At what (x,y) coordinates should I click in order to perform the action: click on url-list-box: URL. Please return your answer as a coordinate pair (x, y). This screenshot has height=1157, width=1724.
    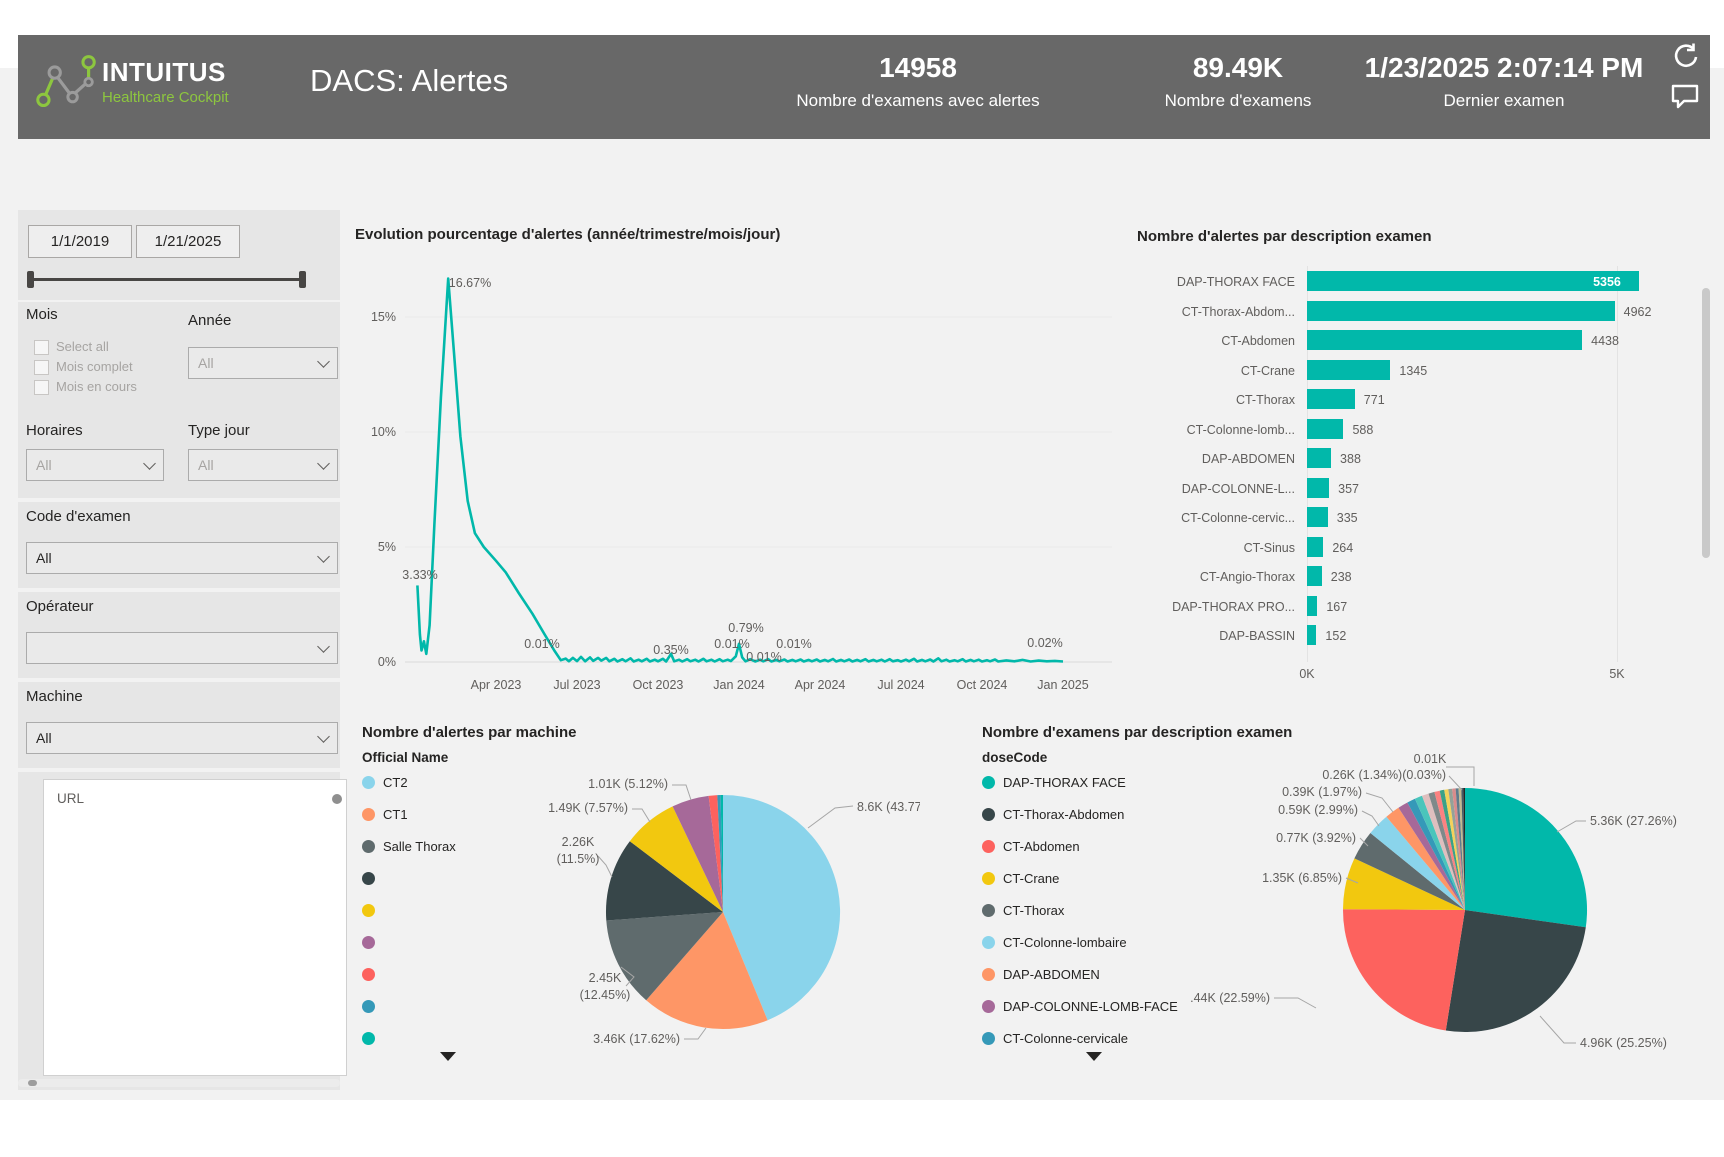
    Looking at the image, I should click on (195, 927).